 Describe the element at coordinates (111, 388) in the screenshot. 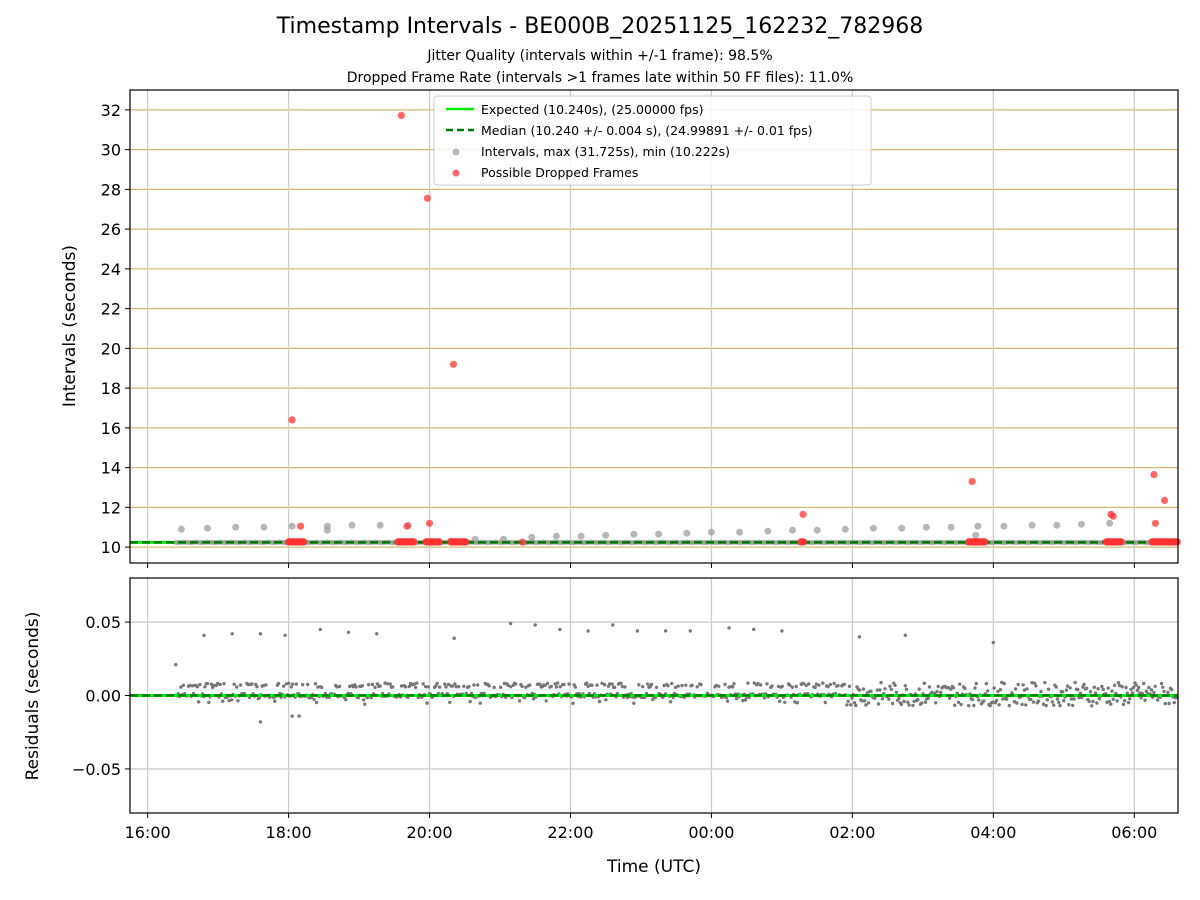

I see `top-ytick-label: 18` at that location.